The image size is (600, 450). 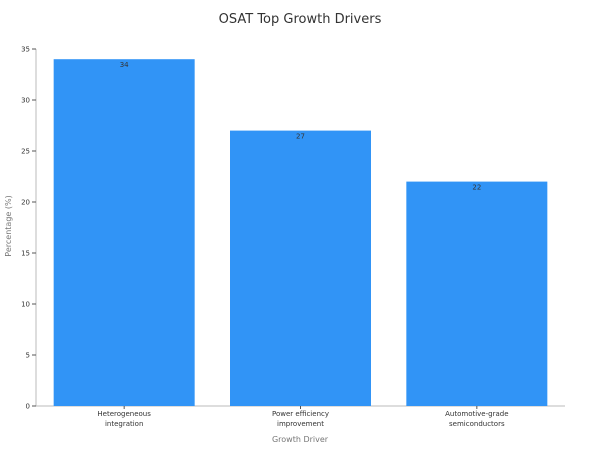 What do you see at coordinates (476, 188) in the screenshot?
I see `bar-data-label: 22` at bounding box center [476, 188].